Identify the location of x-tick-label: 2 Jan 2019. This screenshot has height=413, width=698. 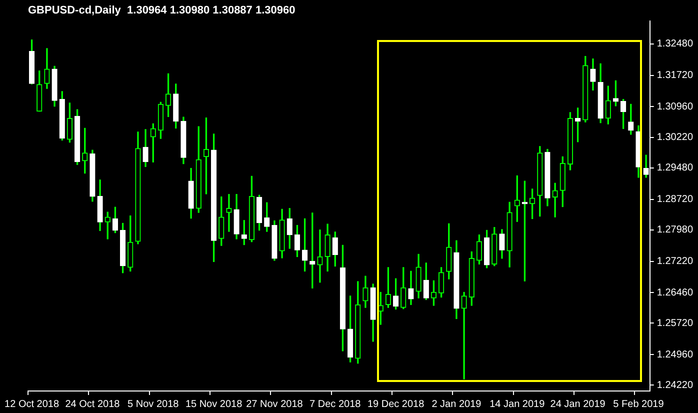
(457, 404).